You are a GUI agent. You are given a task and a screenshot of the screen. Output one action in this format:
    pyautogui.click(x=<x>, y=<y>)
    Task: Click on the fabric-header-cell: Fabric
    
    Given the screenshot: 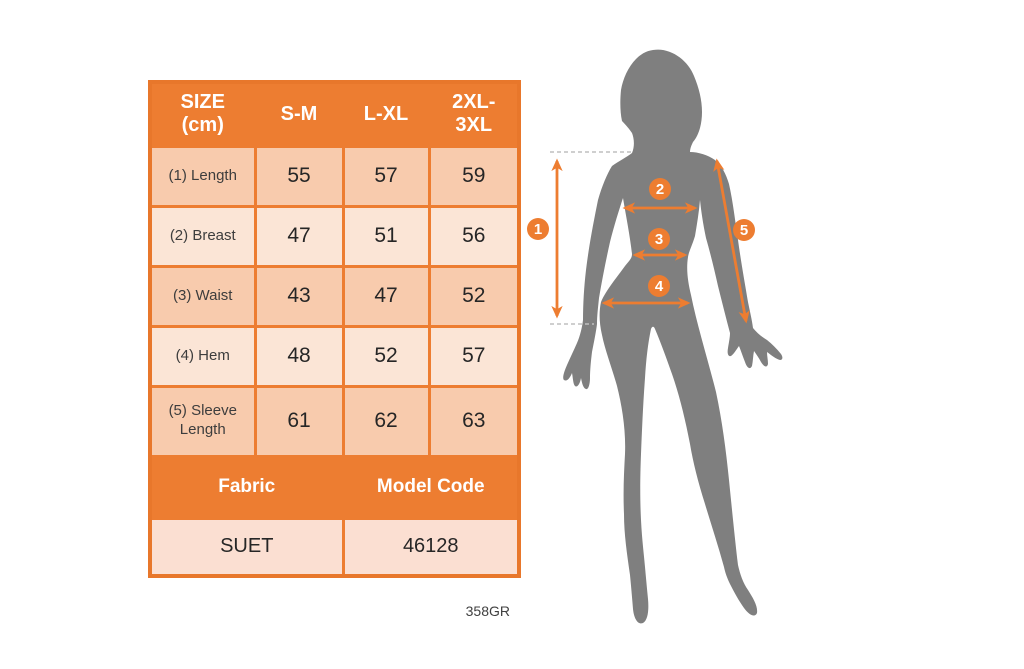 What is the action you would take?
    pyautogui.click(x=246, y=487)
    